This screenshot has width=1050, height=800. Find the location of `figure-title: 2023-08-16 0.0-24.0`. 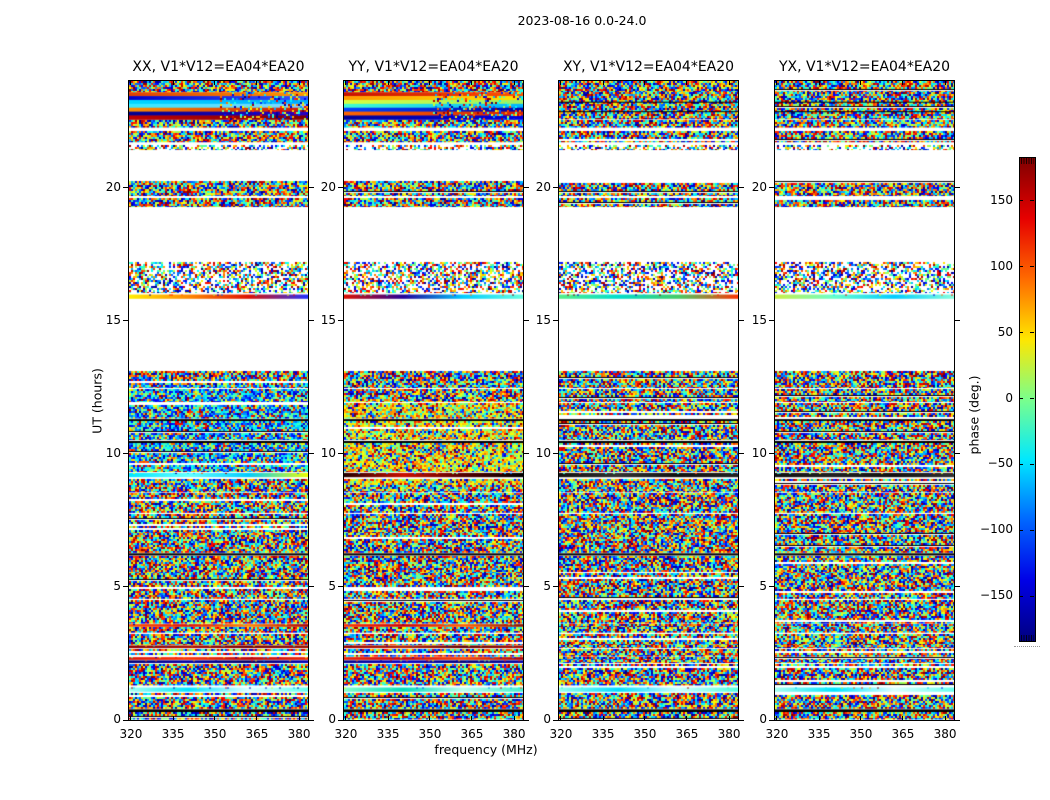

figure-title: 2023-08-16 0.0-24.0 is located at coordinates (582, 20).